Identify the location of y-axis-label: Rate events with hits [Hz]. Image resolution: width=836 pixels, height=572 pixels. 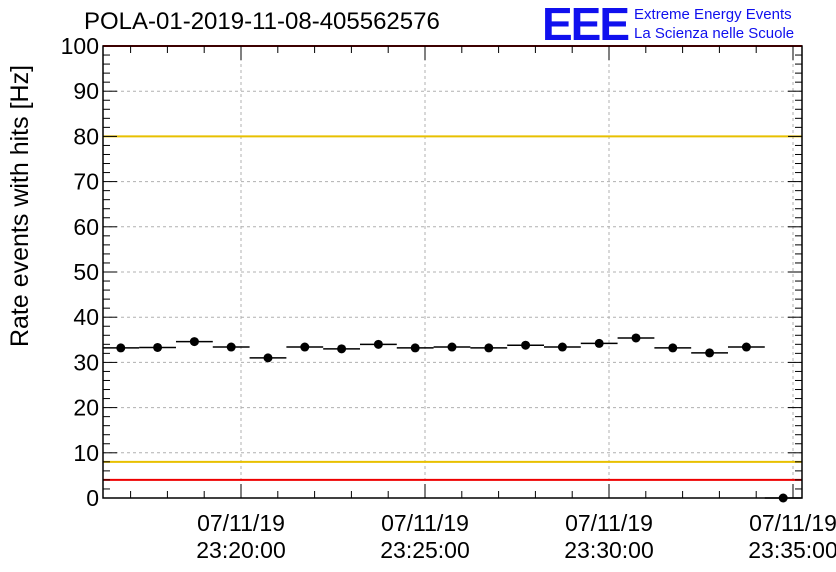
(20, 206).